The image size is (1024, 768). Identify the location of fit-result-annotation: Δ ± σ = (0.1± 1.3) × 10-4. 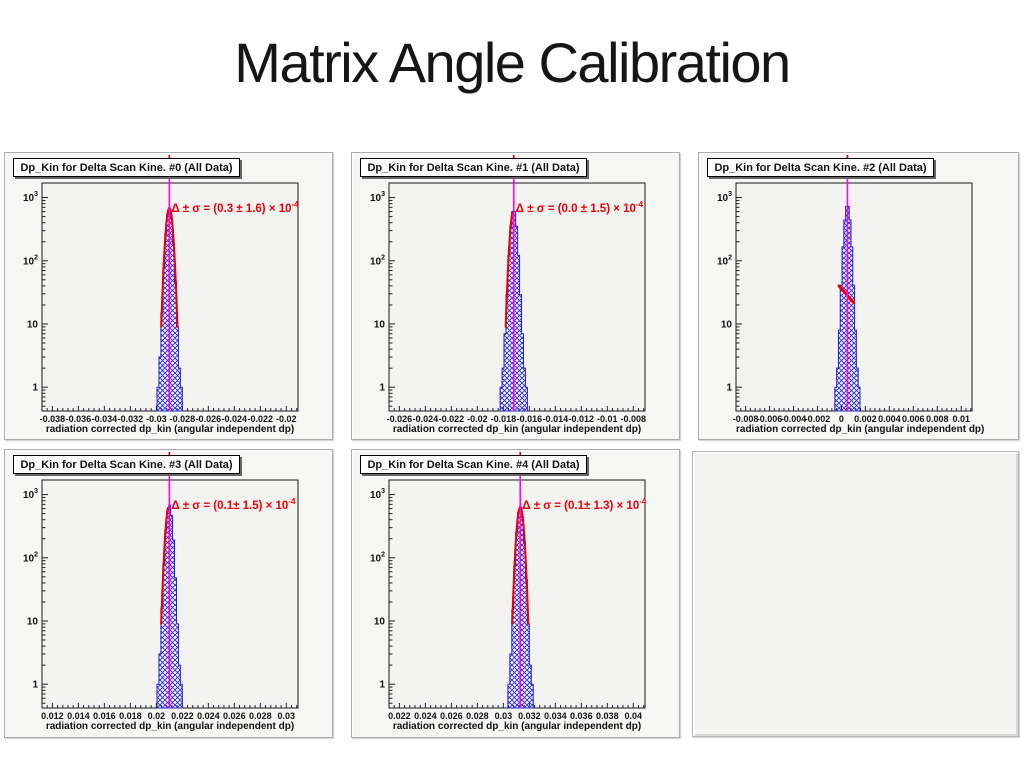
(584, 504).